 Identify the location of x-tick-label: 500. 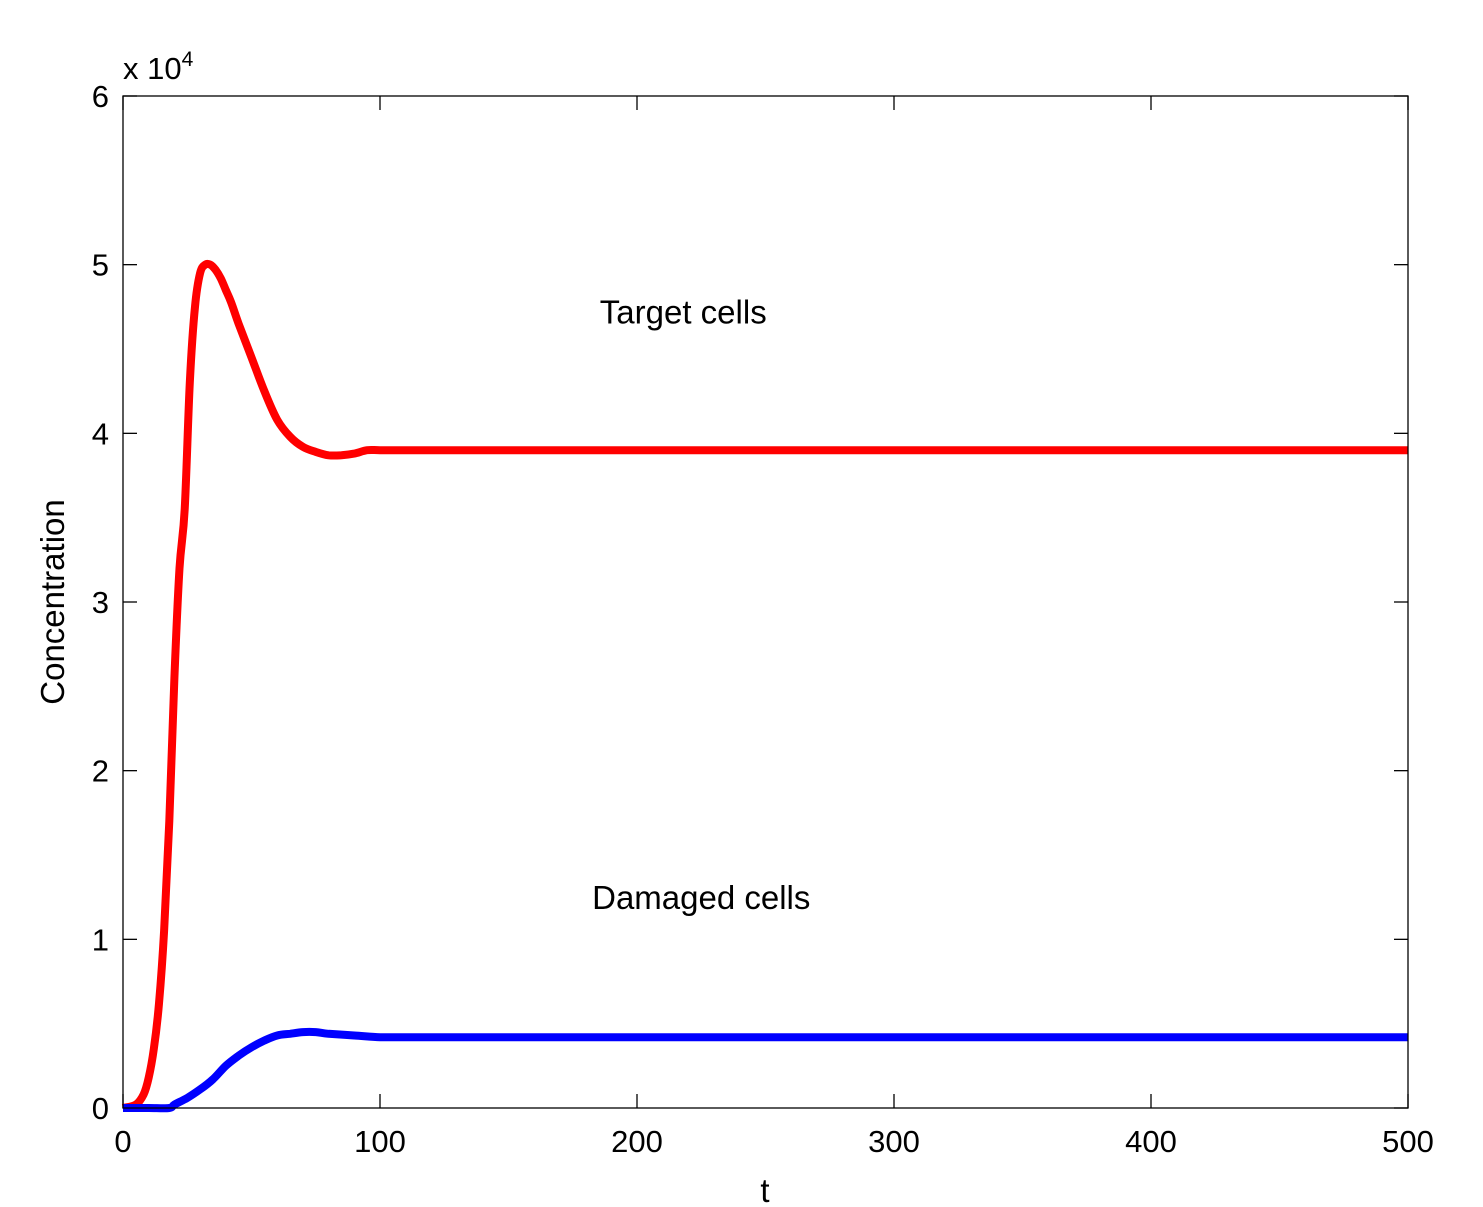
(1408, 1141).